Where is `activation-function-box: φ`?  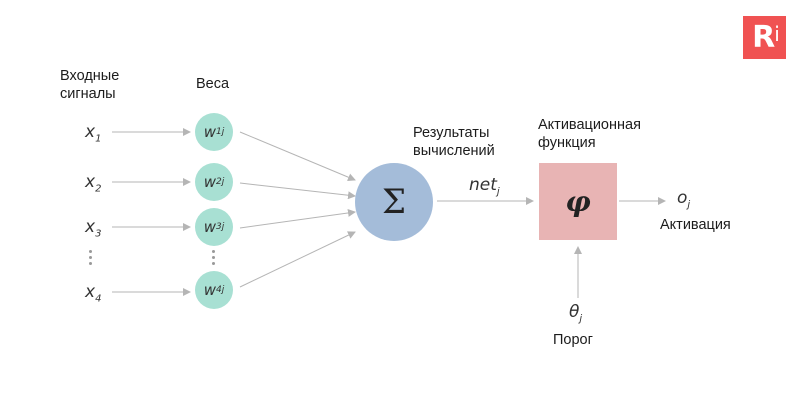 activation-function-box: φ is located at coordinates (578, 201).